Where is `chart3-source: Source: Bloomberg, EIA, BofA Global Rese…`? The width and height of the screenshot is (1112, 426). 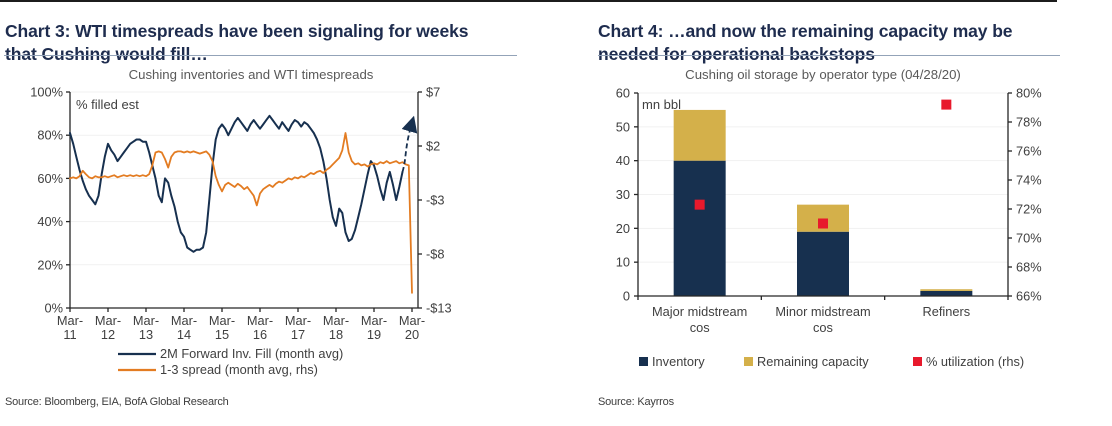
chart3-source: Source: Bloomberg, EIA, BofA Global Rese… is located at coordinates (117, 402).